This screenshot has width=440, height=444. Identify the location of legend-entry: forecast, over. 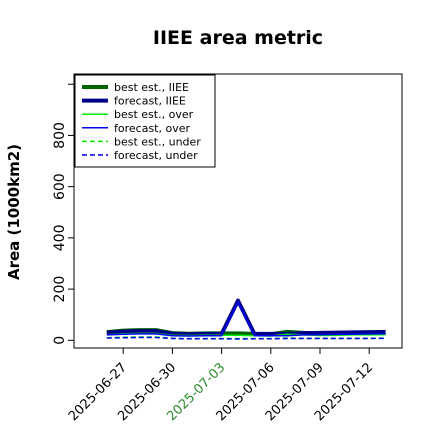
(152, 128).